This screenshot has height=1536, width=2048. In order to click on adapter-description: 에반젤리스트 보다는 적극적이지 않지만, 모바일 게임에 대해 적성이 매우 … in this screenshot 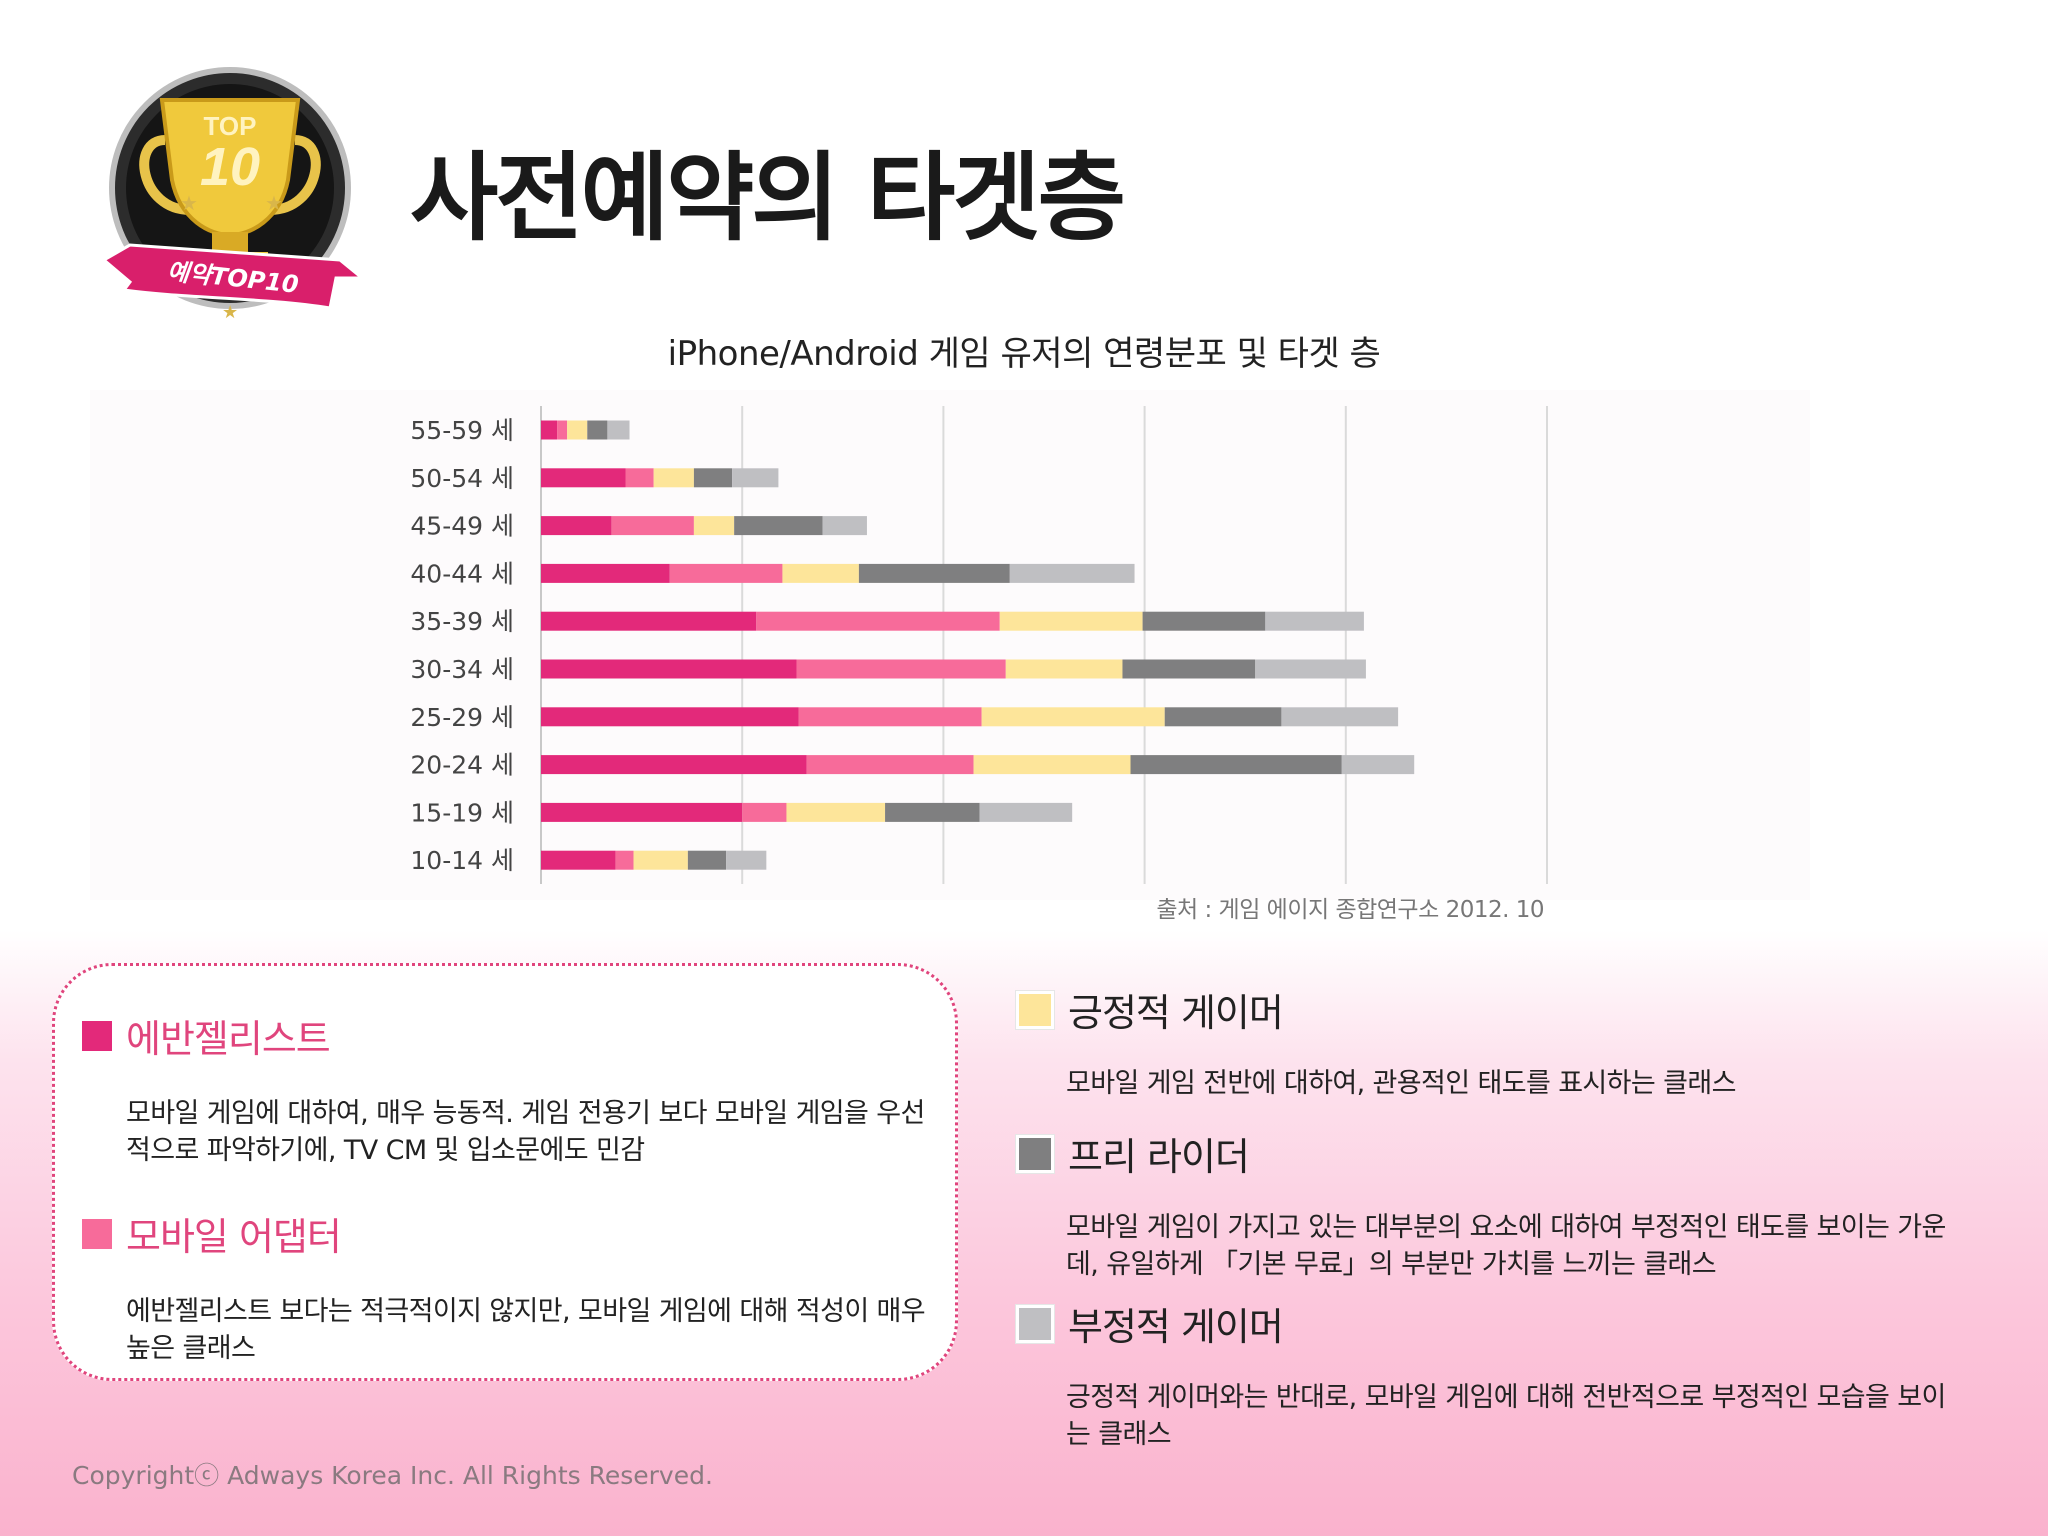, I will do `click(526, 1330)`.